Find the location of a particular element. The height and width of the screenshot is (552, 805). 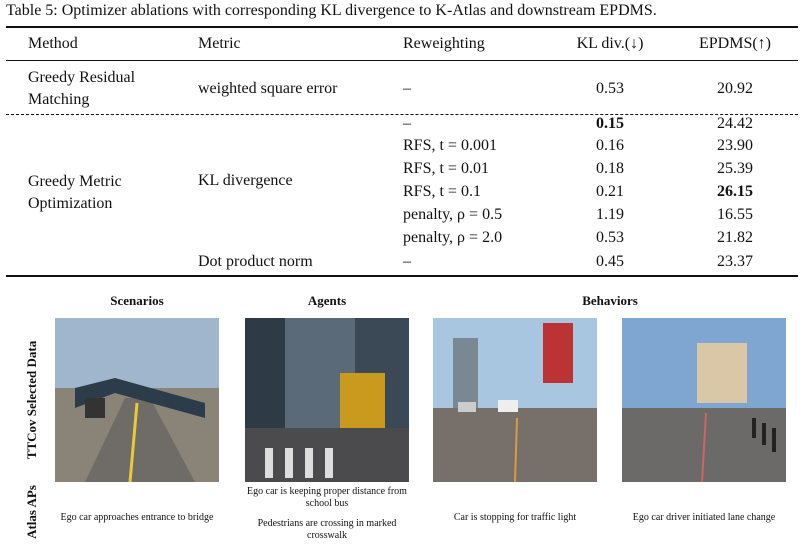

top-rule is located at coordinates (402, 27).